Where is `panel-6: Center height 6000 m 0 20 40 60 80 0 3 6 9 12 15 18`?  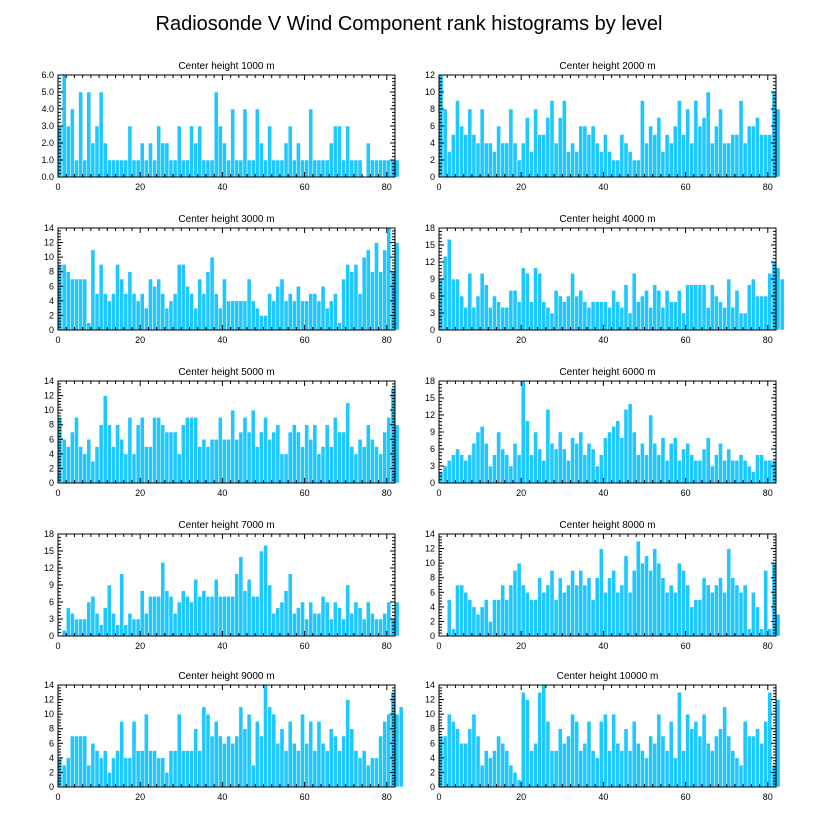 panel-6: Center height 6000 m 0 20 40 60 80 0 3 6 9 12 15 18 is located at coordinates (601, 432).